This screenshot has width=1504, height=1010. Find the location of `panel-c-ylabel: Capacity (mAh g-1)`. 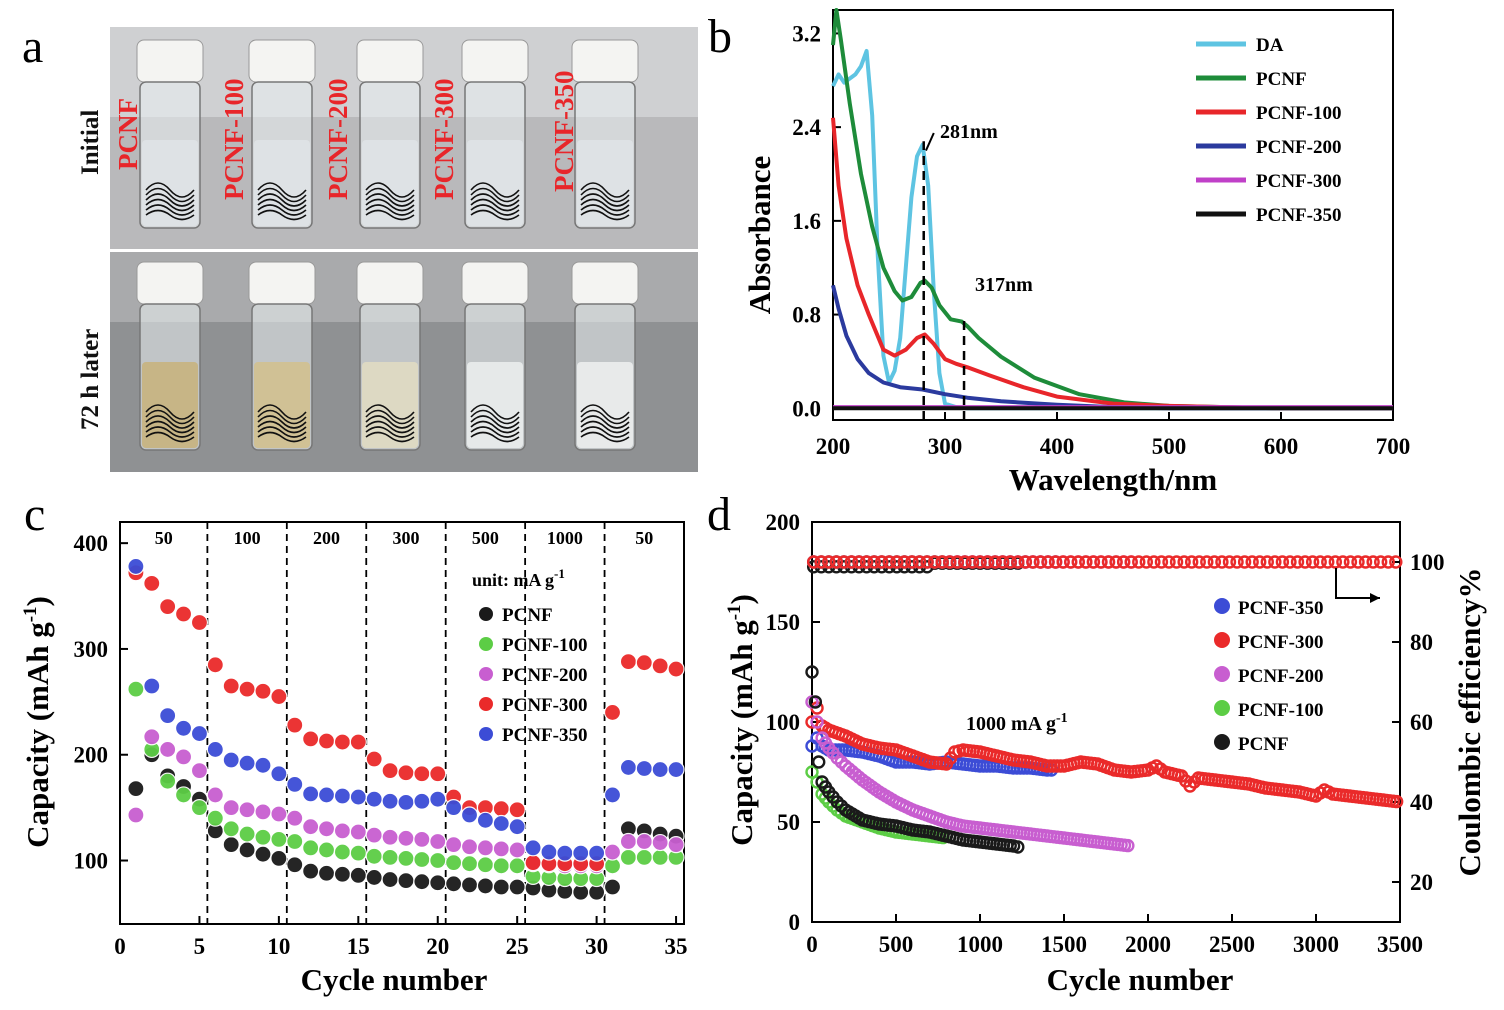

panel-c-ylabel: Capacity (mAh g-1) is located at coordinates (37, 722).